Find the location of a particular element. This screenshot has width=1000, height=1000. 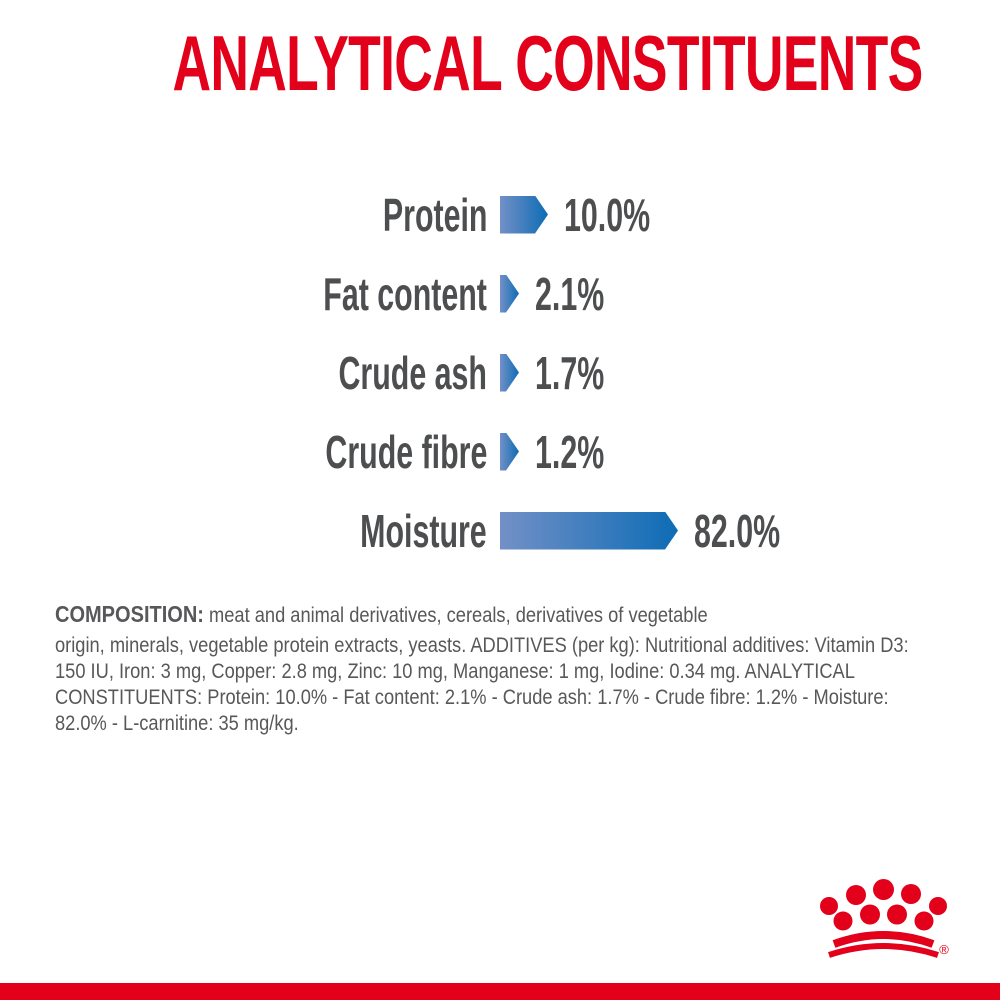

crude-ash-value: 1.7% is located at coordinates (570, 372).